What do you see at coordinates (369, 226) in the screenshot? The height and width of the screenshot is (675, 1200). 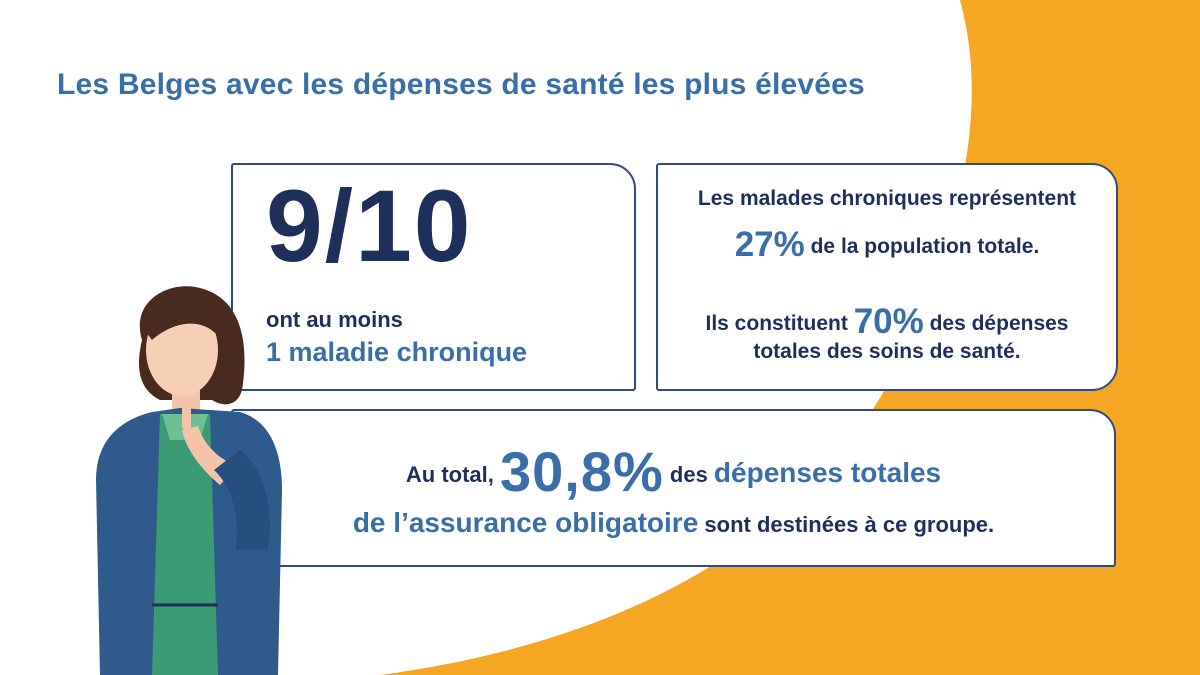 I see `fraction-value: 9/10` at bounding box center [369, 226].